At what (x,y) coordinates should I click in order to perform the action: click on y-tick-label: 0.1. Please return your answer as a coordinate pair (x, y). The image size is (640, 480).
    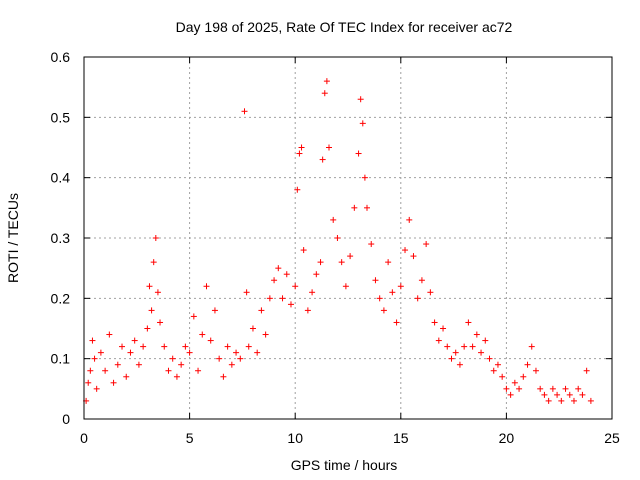
    Looking at the image, I should click on (61, 359).